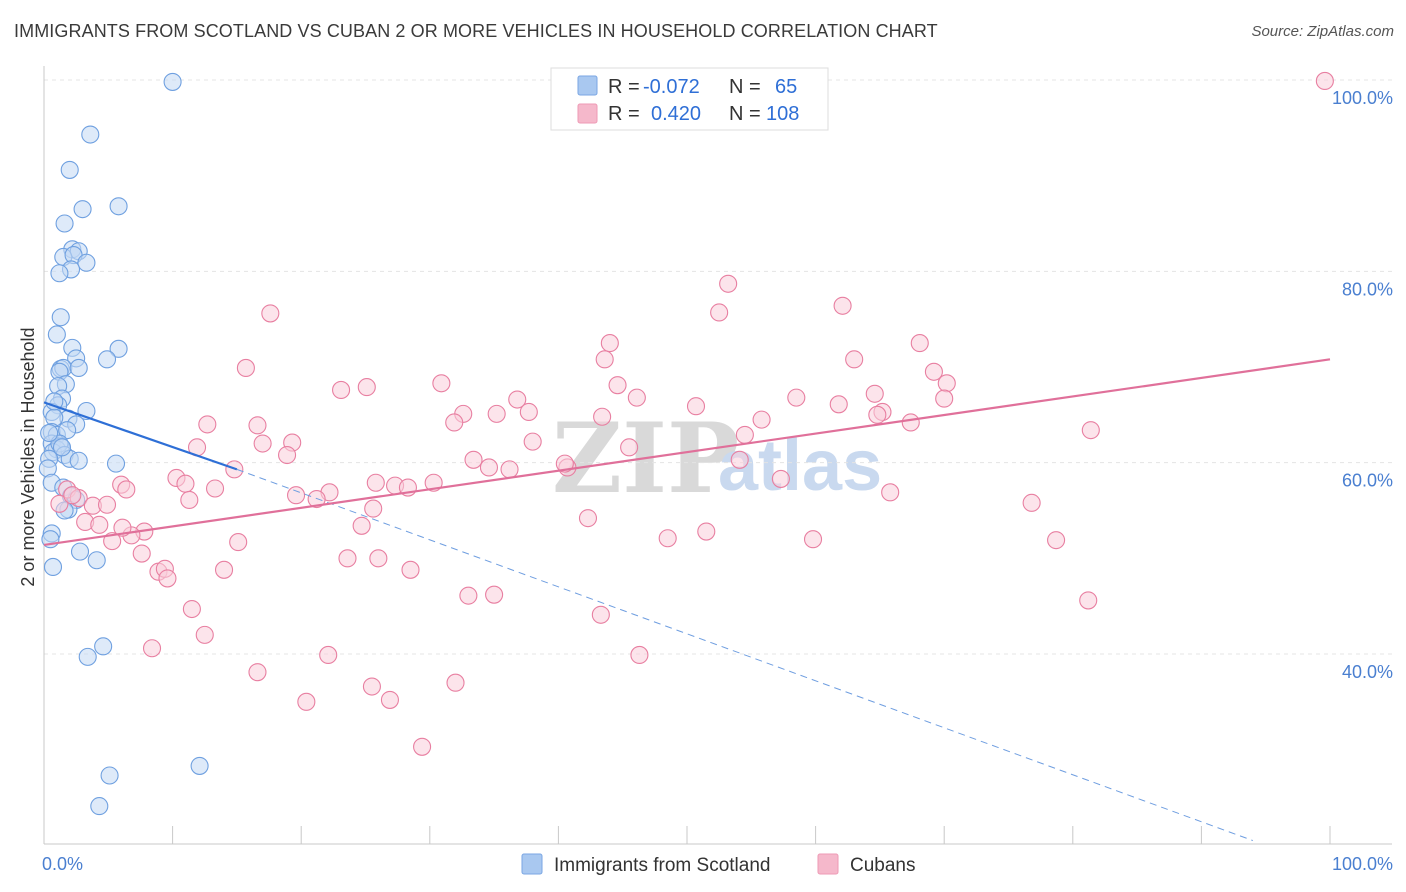 The image size is (1406, 892). I want to click on legend-n-value: 65, so click(786, 87).